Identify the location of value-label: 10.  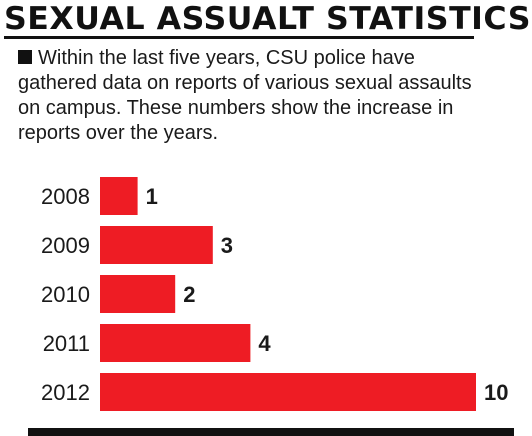
(496, 392).